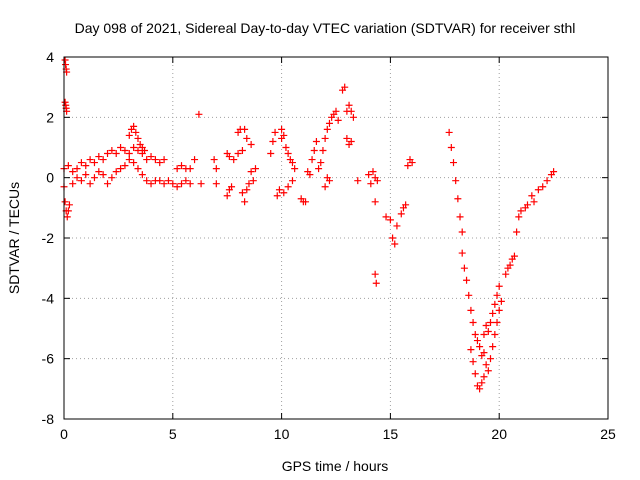 This screenshot has width=640, height=480. Describe the element at coordinates (48, 419) in the screenshot. I see `y-tick-label: -8` at that location.